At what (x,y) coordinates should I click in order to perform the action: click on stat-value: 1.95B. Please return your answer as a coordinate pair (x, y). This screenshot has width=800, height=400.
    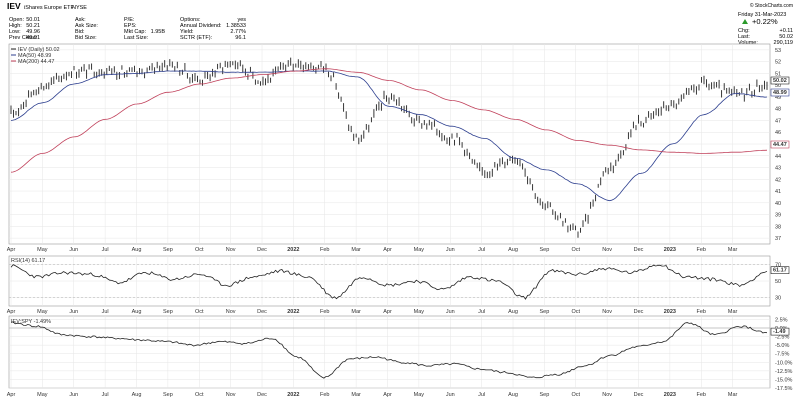
    Looking at the image, I should click on (158, 32).